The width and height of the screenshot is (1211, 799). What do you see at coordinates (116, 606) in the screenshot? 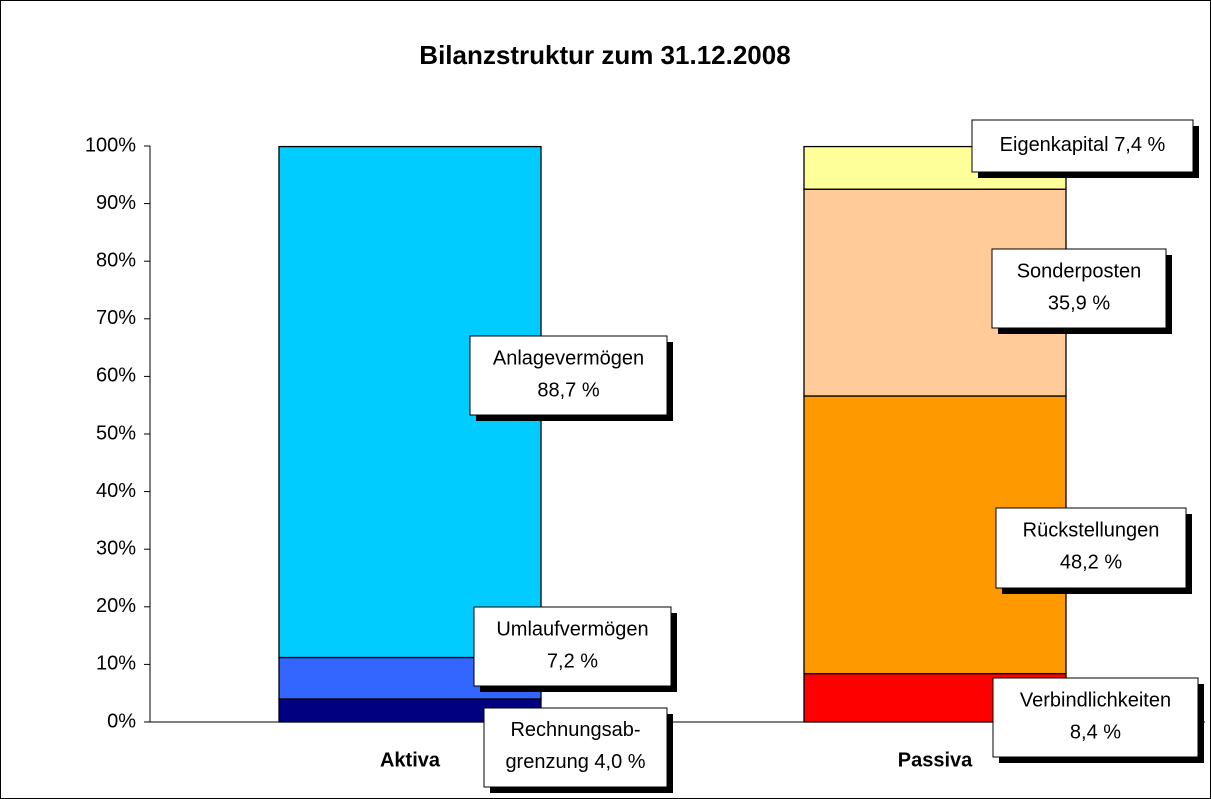
I see `y-tick-label: 20%` at bounding box center [116, 606].